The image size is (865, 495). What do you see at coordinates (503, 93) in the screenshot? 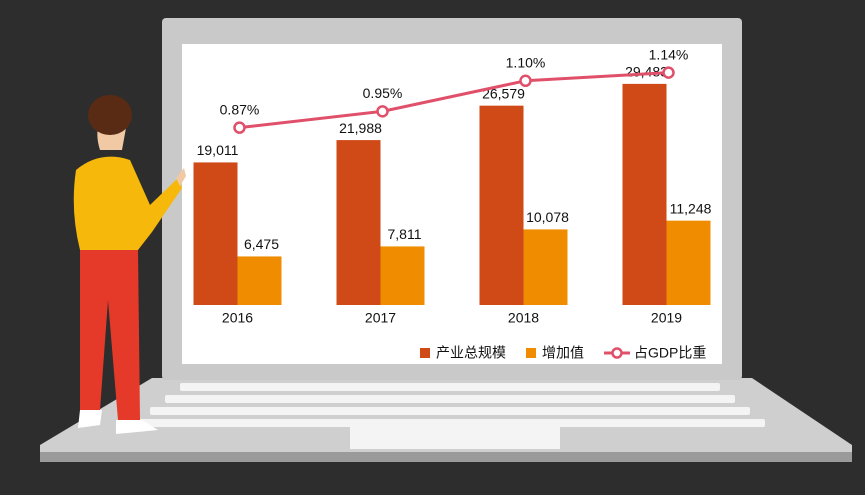
I see `value-label: 26,579` at bounding box center [503, 93].